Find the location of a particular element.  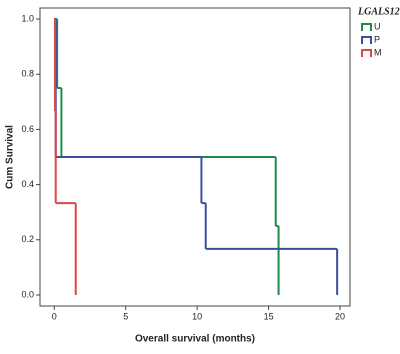

y-tick-label: 0.2 is located at coordinates (27, 239).